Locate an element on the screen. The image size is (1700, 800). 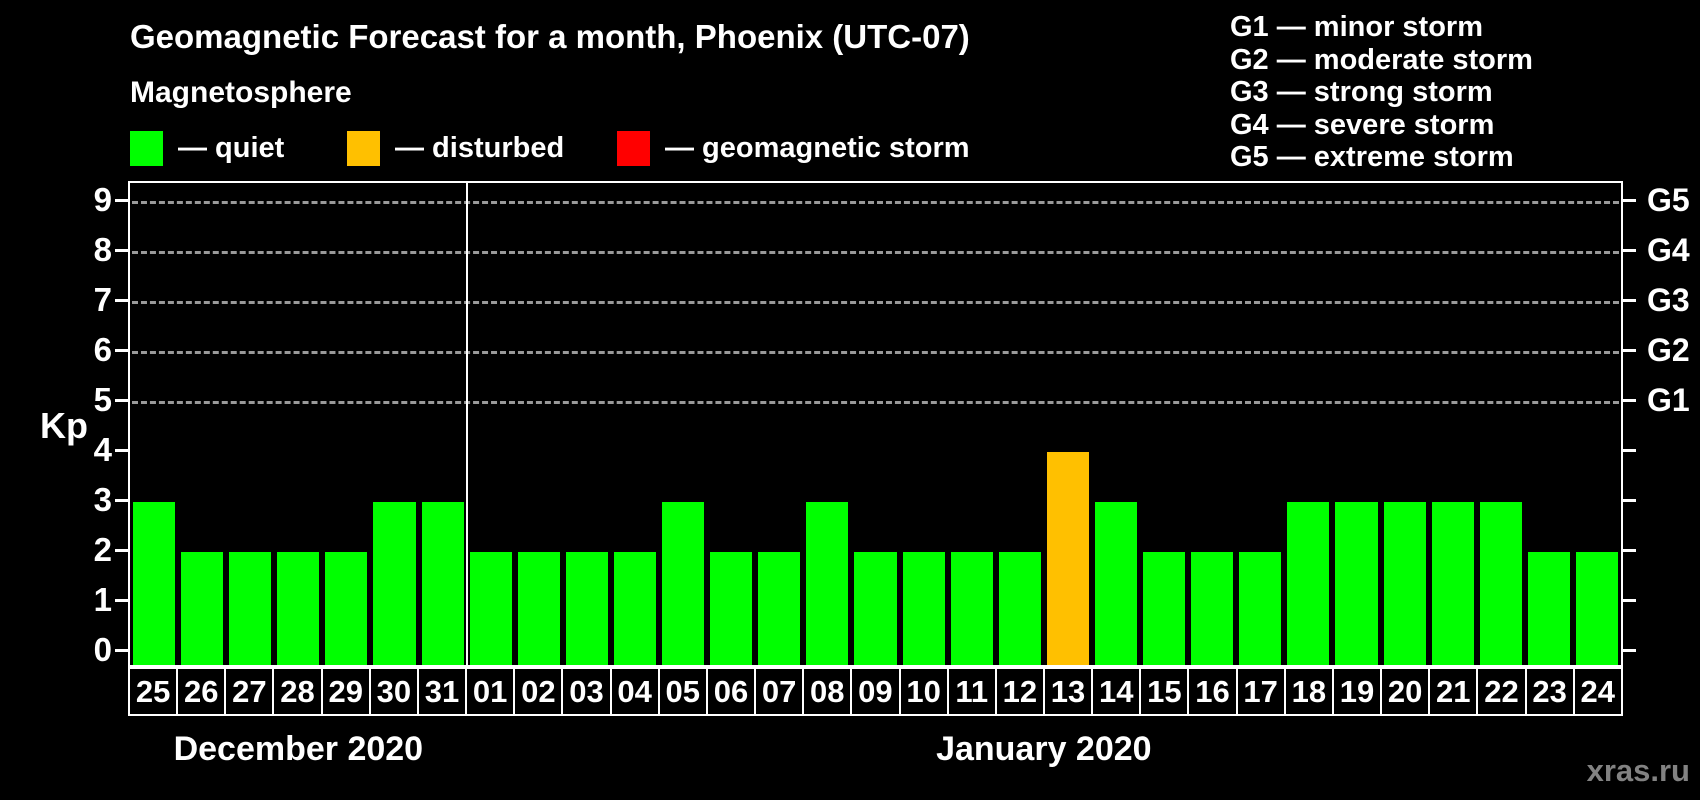
legend-item-quiet: — quiet is located at coordinates (207, 148).